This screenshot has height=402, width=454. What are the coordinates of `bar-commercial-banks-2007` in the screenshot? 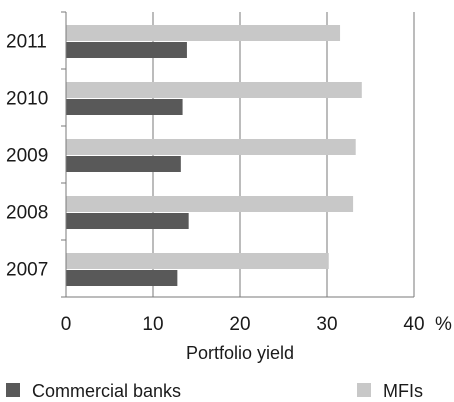 It's located at (122, 278).